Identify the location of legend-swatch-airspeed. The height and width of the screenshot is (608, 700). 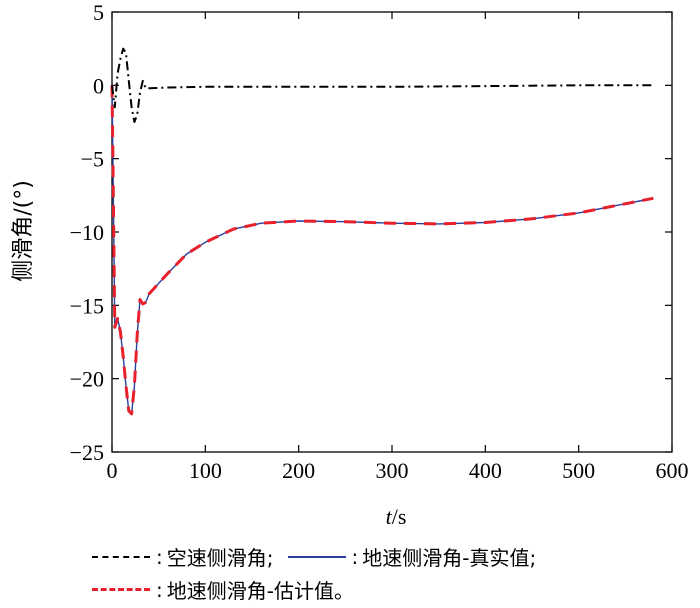
(121, 556).